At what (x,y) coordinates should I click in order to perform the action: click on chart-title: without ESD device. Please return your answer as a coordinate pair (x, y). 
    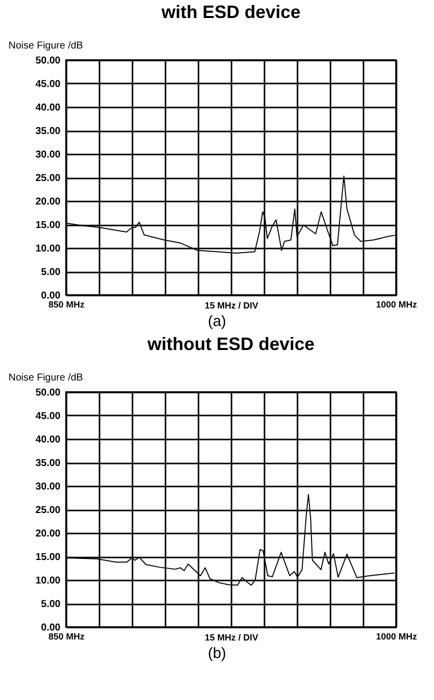
    Looking at the image, I should click on (230, 344).